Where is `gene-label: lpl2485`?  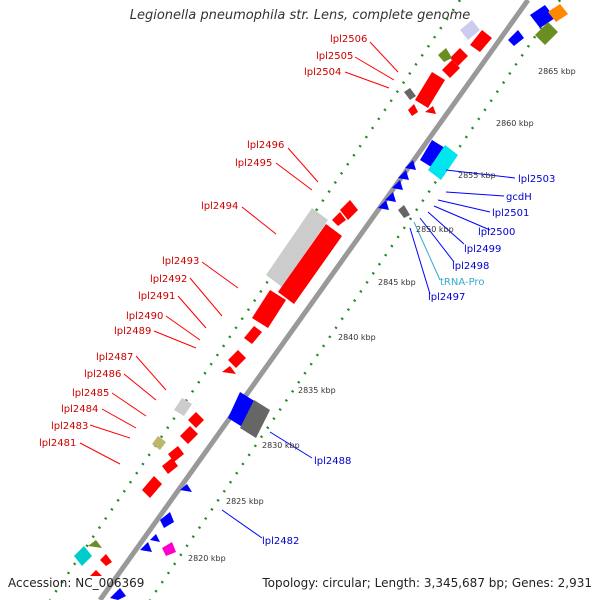 gene-label: lpl2485 is located at coordinates (90, 393).